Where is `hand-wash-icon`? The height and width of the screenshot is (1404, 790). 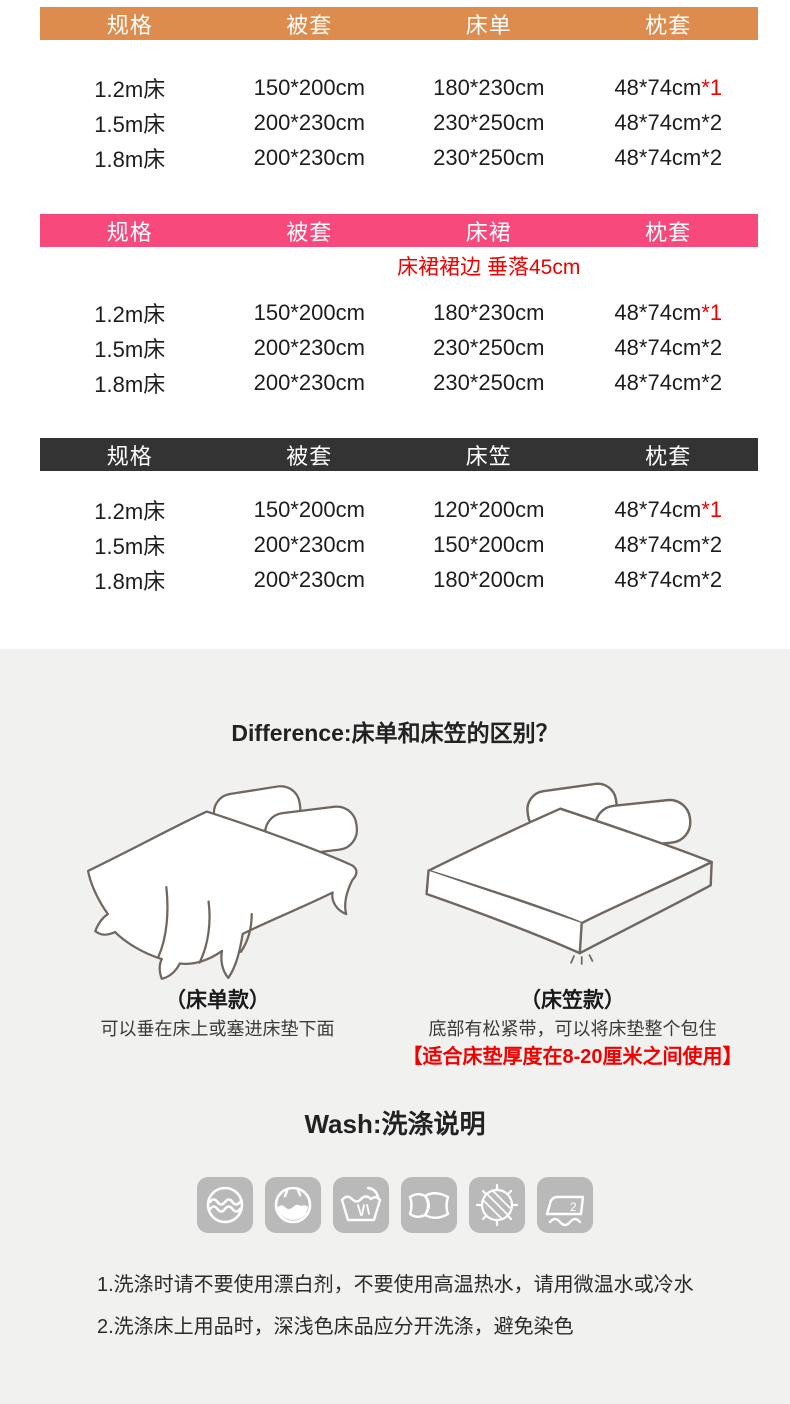
hand-wash-icon is located at coordinates (361, 1205).